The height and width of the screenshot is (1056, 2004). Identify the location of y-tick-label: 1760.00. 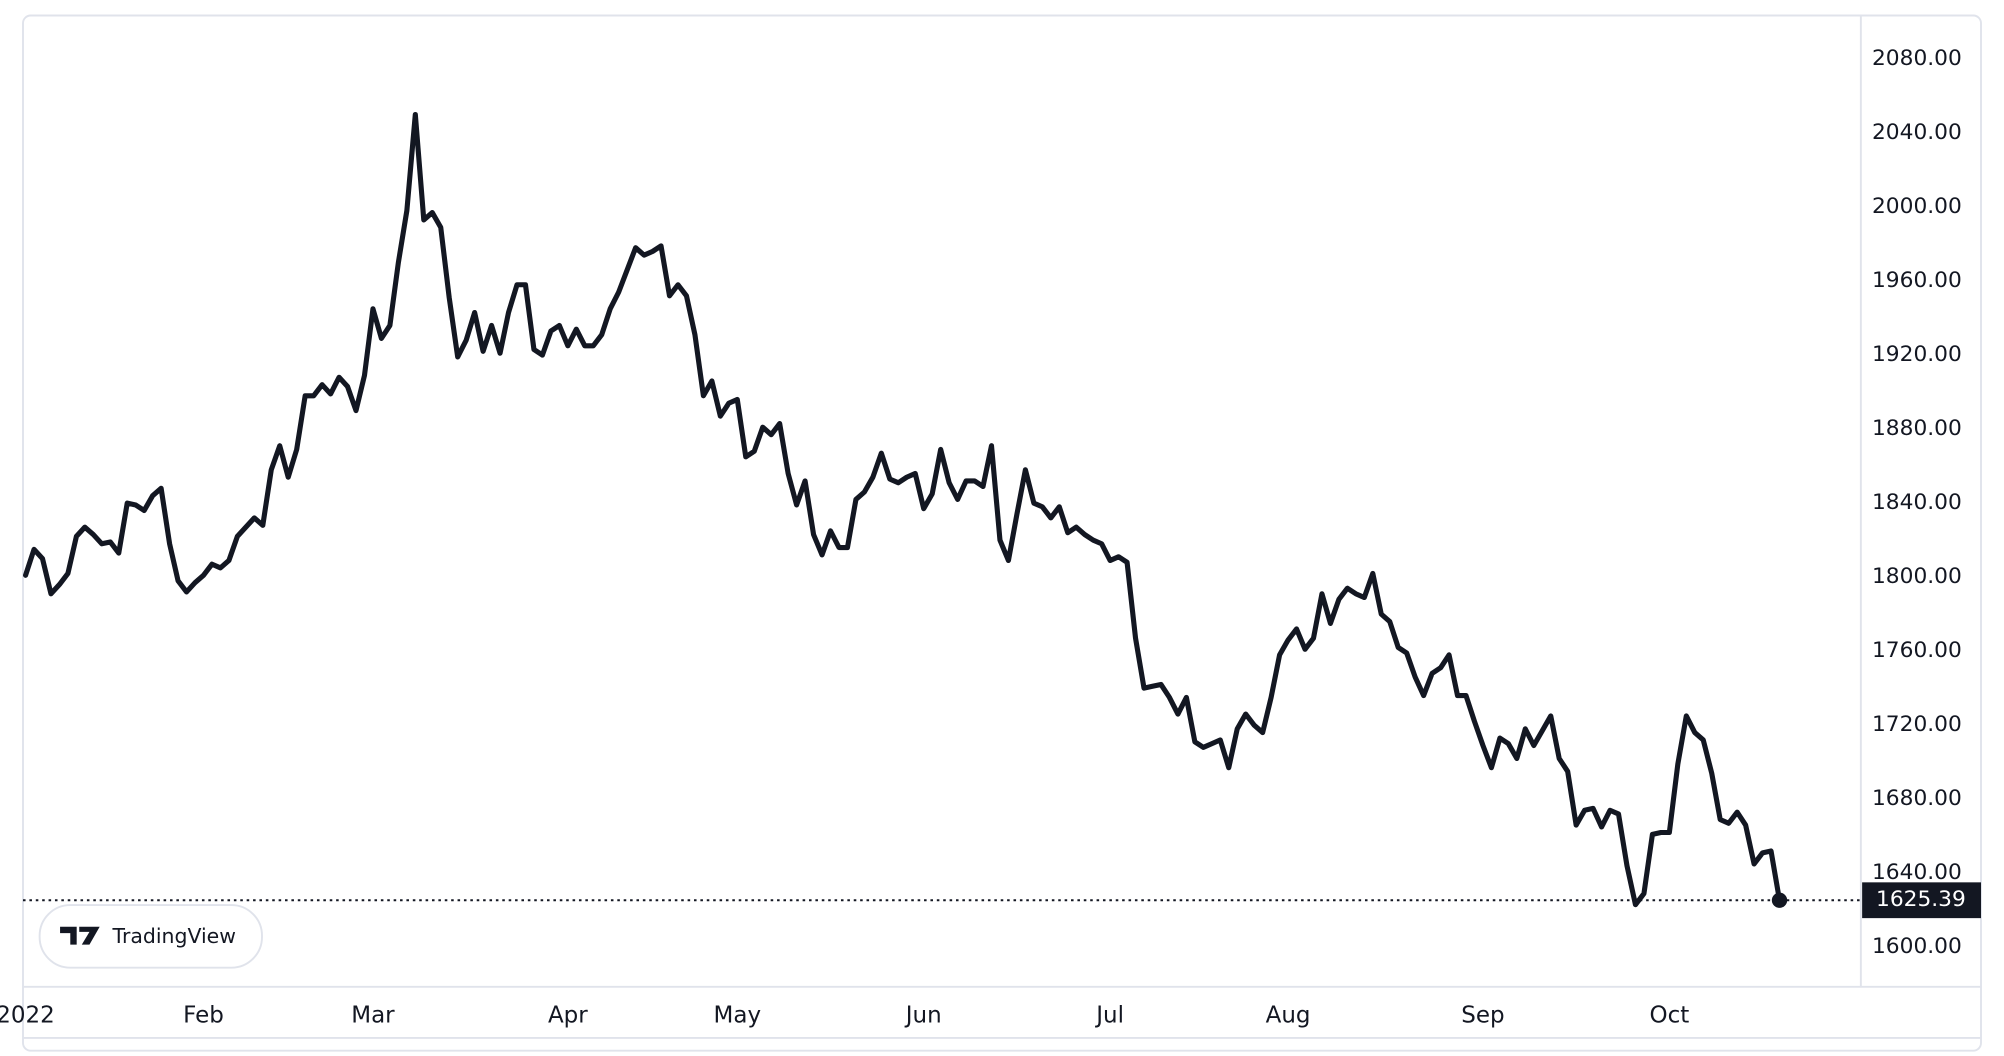
(1917, 650).